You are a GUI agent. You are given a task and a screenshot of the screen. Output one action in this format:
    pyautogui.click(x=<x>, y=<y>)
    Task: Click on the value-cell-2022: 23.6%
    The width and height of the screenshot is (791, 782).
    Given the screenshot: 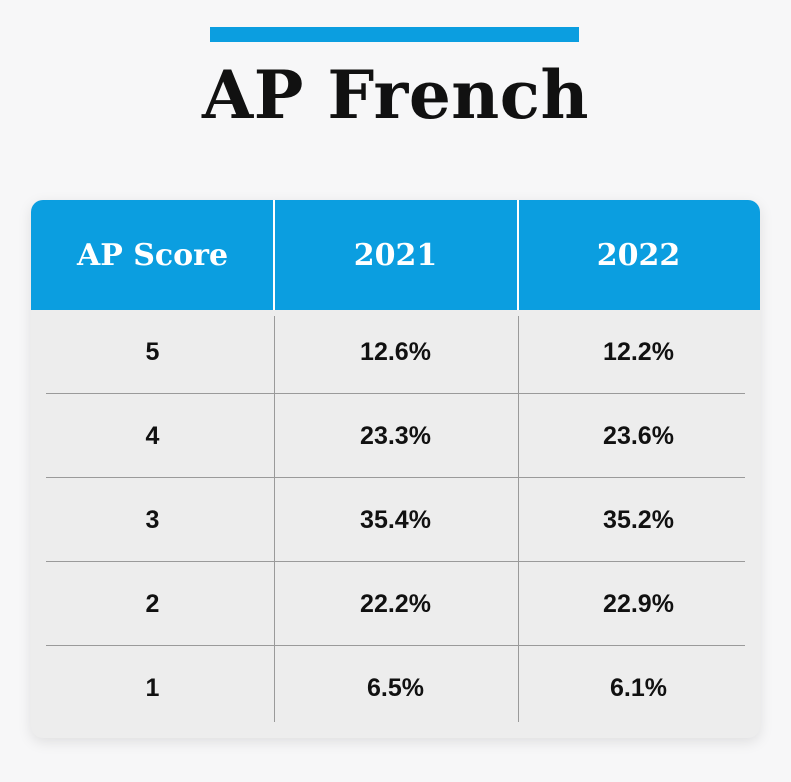 What is the action you would take?
    pyautogui.click(x=638, y=435)
    